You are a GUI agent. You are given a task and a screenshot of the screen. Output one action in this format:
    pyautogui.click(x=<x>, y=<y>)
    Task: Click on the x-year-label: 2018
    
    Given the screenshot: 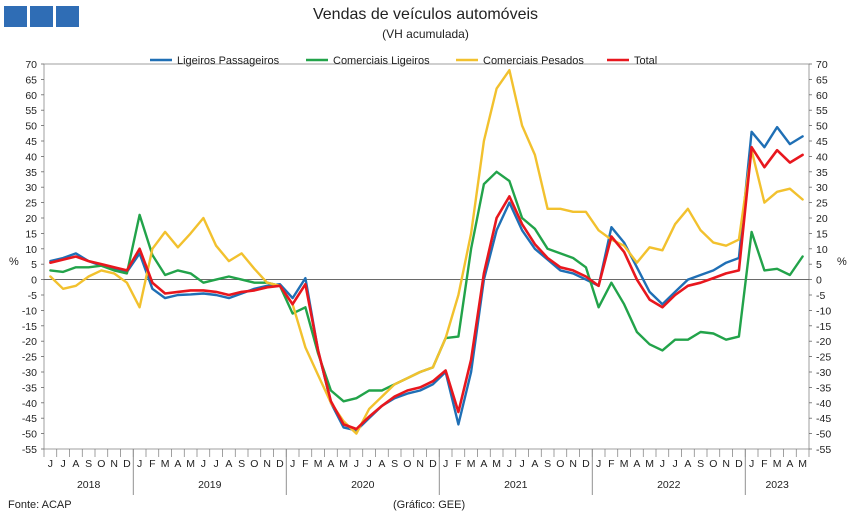 What is the action you would take?
    pyautogui.click(x=89, y=485)
    